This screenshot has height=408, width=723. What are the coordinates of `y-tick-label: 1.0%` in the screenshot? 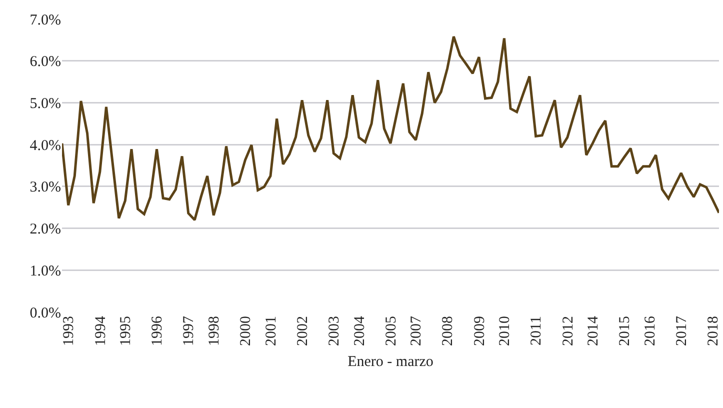 It's located at (45, 271).